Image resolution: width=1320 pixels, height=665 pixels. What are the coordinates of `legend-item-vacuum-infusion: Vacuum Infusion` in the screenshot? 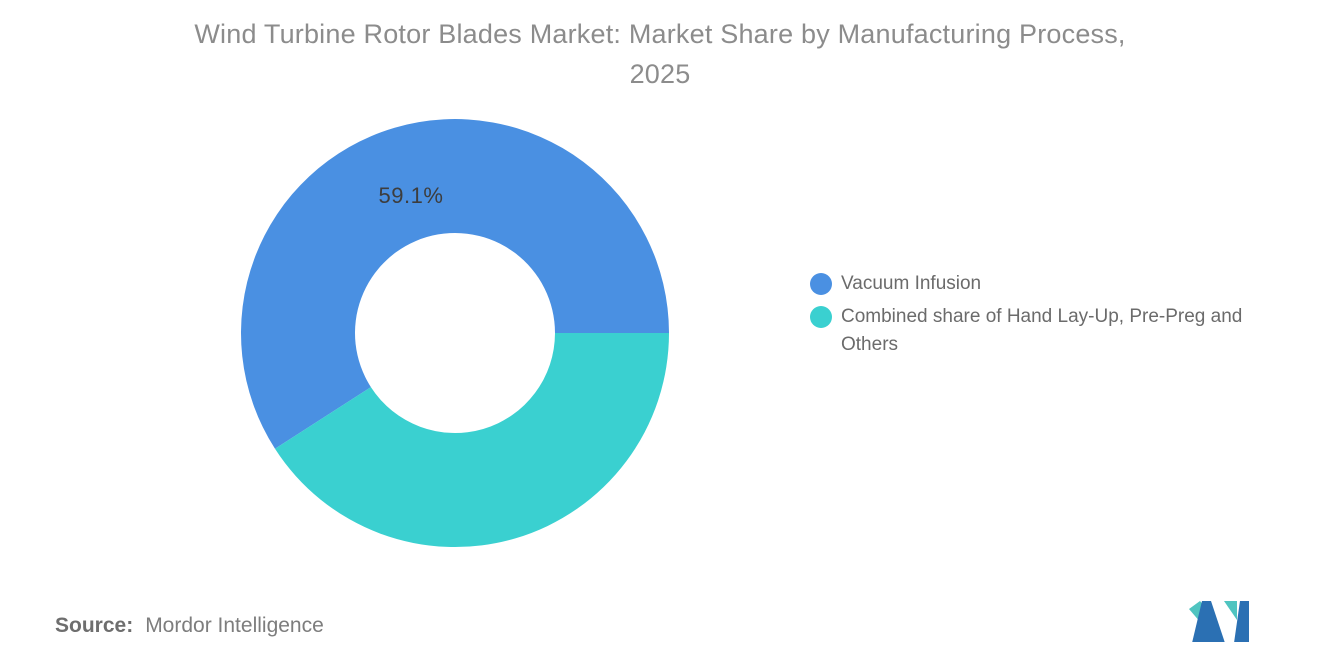 It's located at (1039, 284).